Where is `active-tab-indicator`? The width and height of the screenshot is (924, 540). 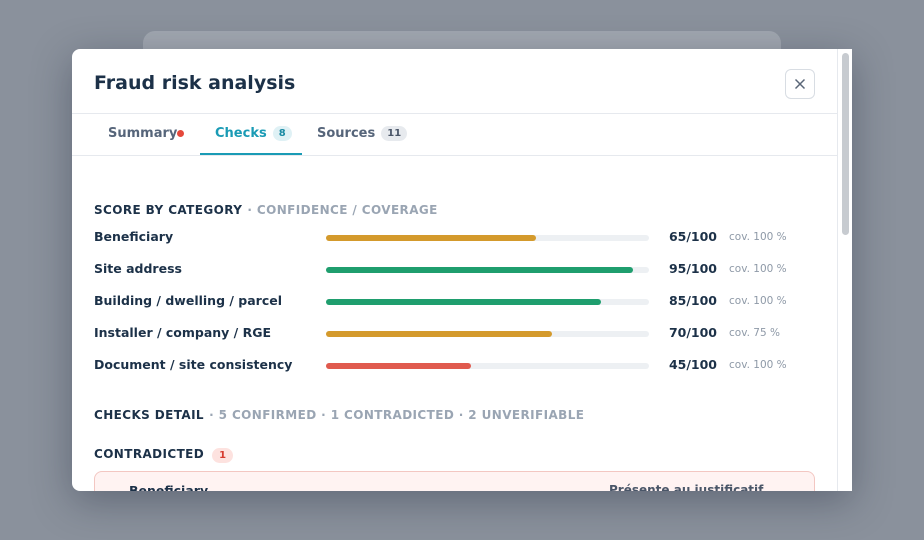
active-tab-indicator is located at coordinates (251, 154).